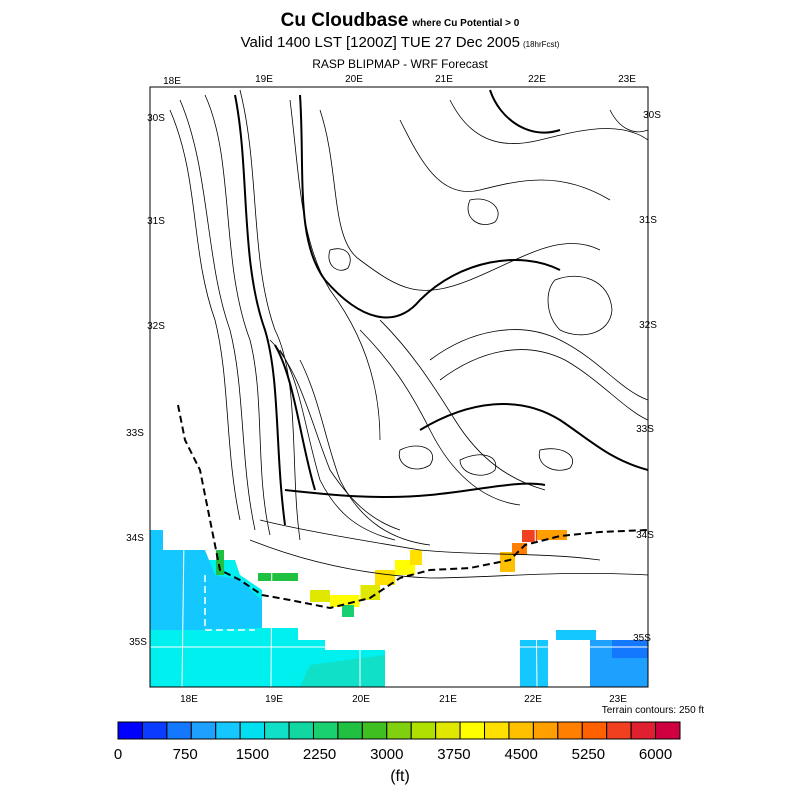 The height and width of the screenshot is (800, 800). Describe the element at coordinates (264, 79) in the screenshot. I see `top-lon-label: 19E` at that location.